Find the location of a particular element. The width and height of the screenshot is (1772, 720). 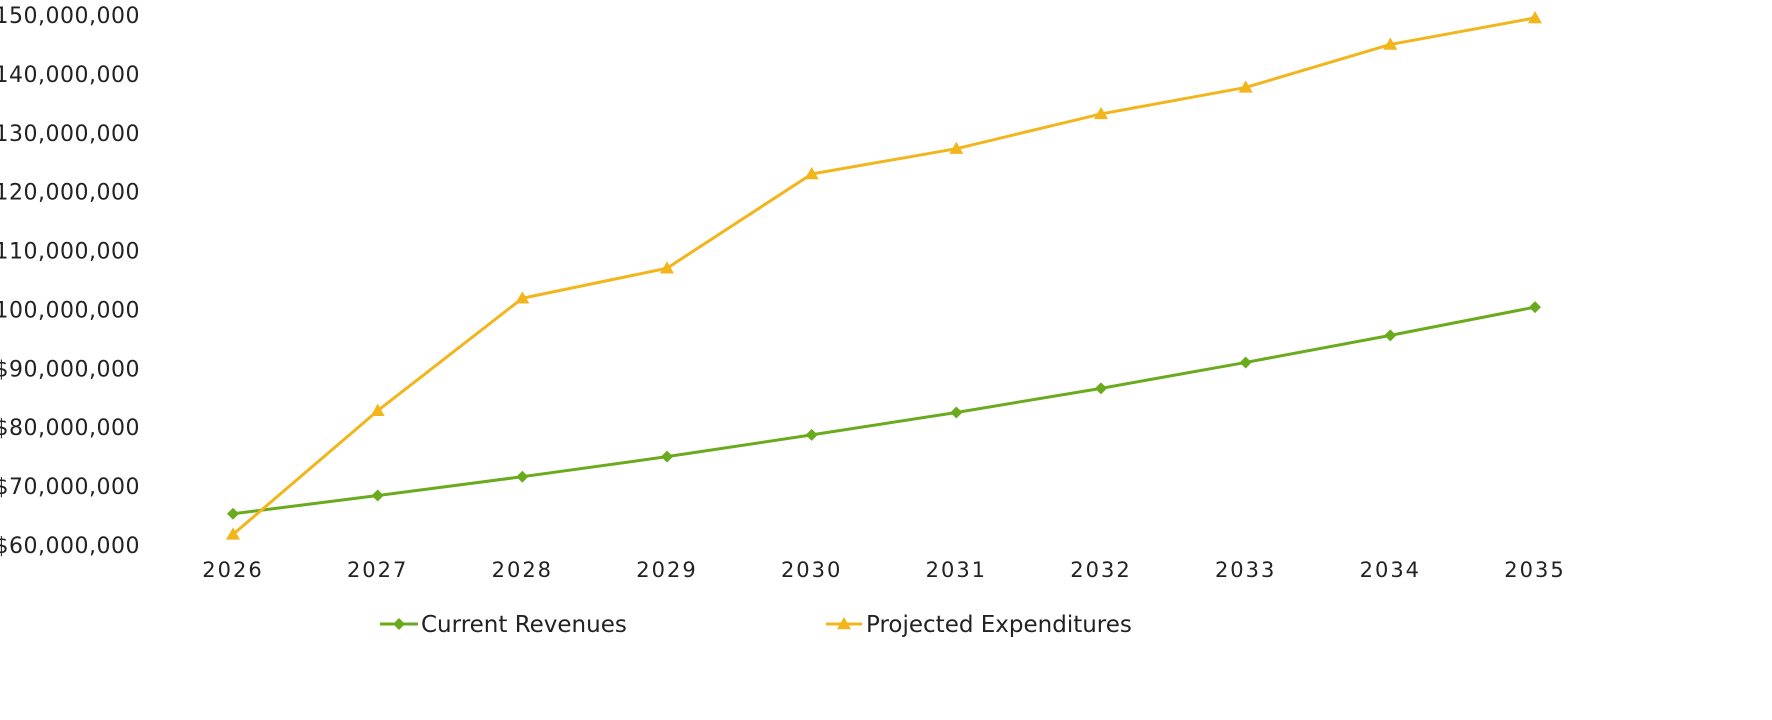

x-axis-ticks: 2026 2027 2028 2029 2030 2031 2032 2033 2034 2035 is located at coordinates (883, 570).